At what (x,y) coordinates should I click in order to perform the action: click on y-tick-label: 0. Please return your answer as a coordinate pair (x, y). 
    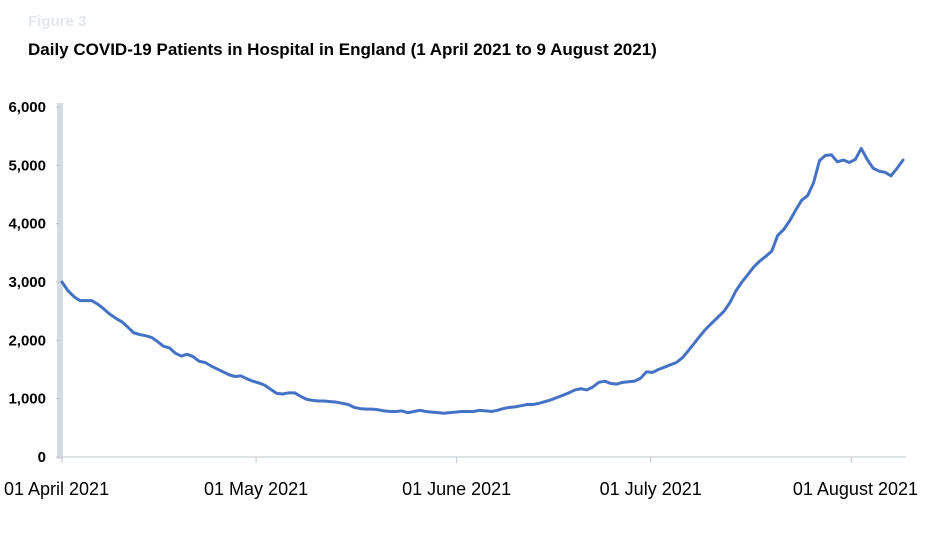
    Looking at the image, I should click on (42, 457).